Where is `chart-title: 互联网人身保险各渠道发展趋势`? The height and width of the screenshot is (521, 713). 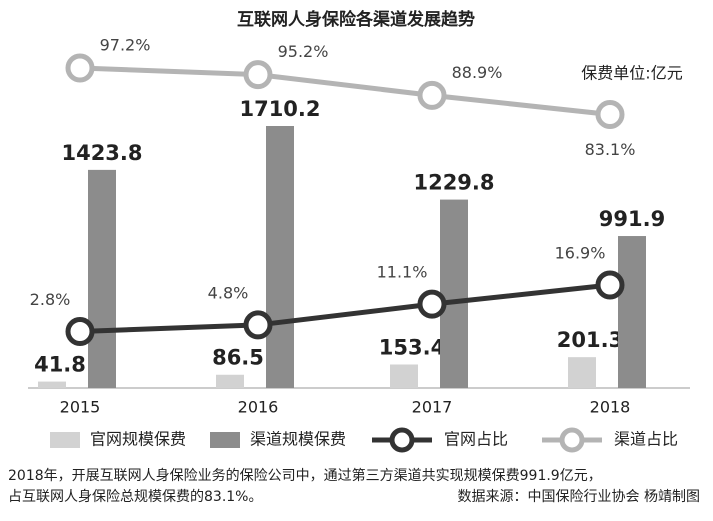 chart-title: 互联网人身保险各渠道发展趋势 is located at coordinates (356, 19).